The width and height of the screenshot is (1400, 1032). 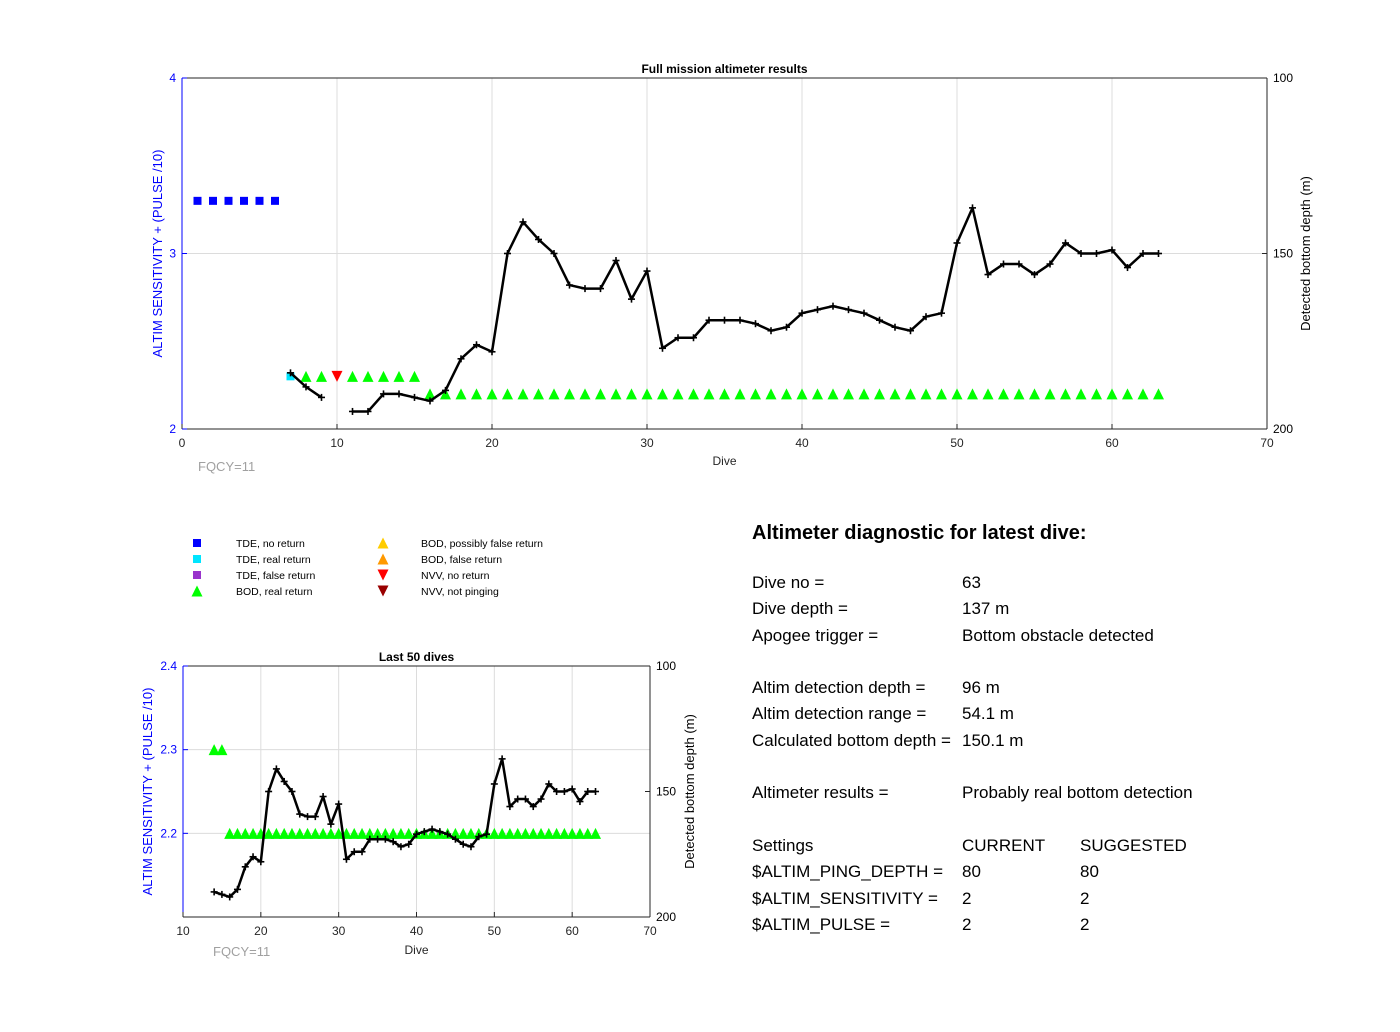 What do you see at coordinates (1052, 846) in the screenshot?
I see `settings-header-row: Settings CURRENT SUGGESTED` at bounding box center [1052, 846].